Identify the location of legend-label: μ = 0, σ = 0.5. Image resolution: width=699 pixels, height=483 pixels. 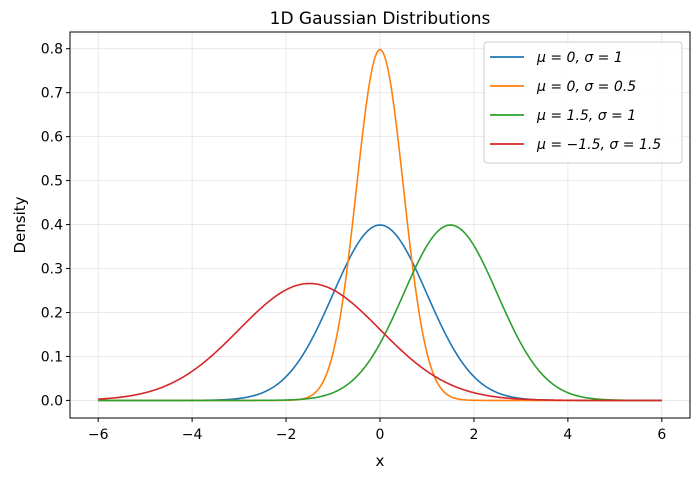
(586, 87).